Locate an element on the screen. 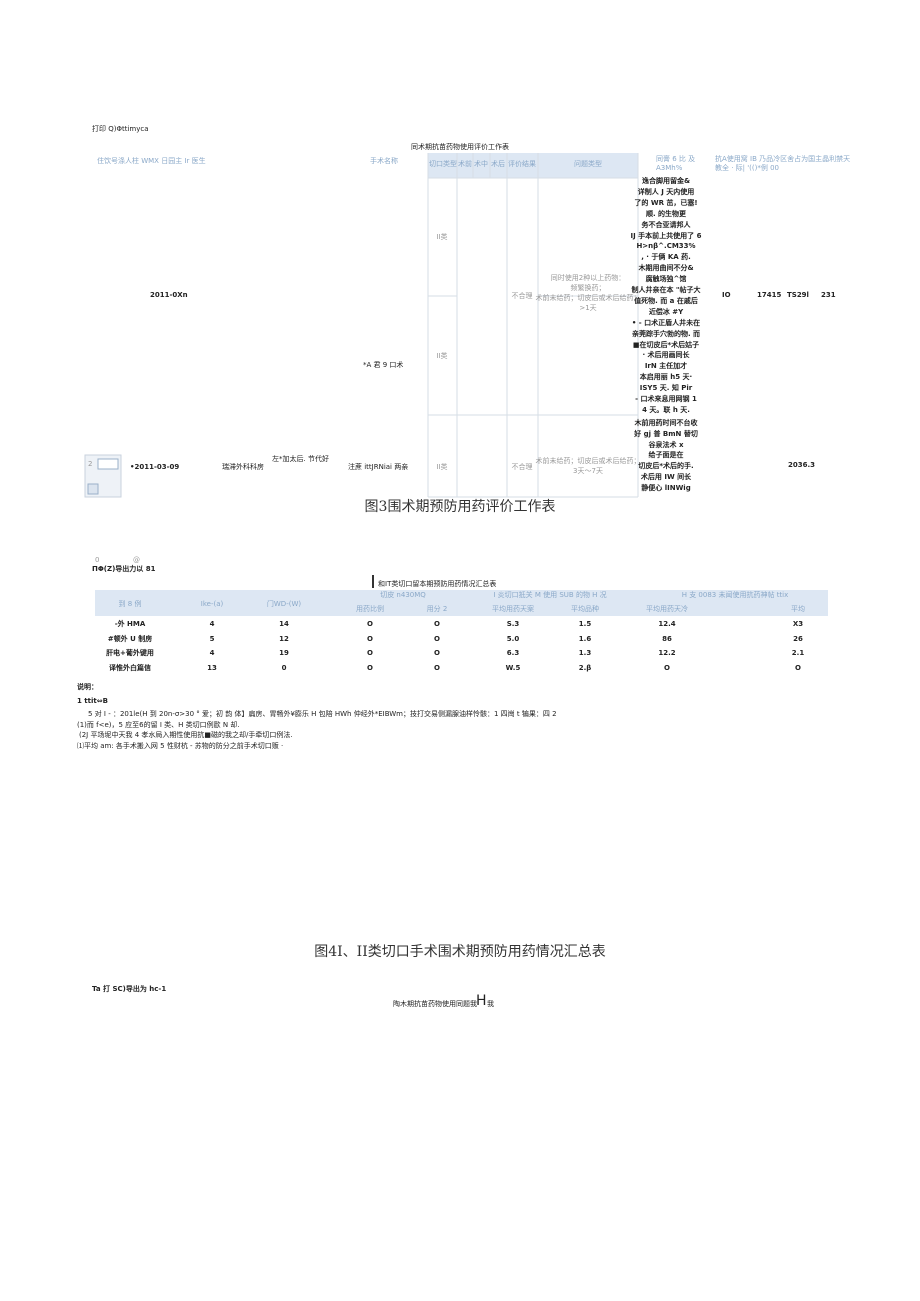 The width and height of the screenshot is (920, 1301). note-line: · 术后用画同长 is located at coordinates (666, 355).